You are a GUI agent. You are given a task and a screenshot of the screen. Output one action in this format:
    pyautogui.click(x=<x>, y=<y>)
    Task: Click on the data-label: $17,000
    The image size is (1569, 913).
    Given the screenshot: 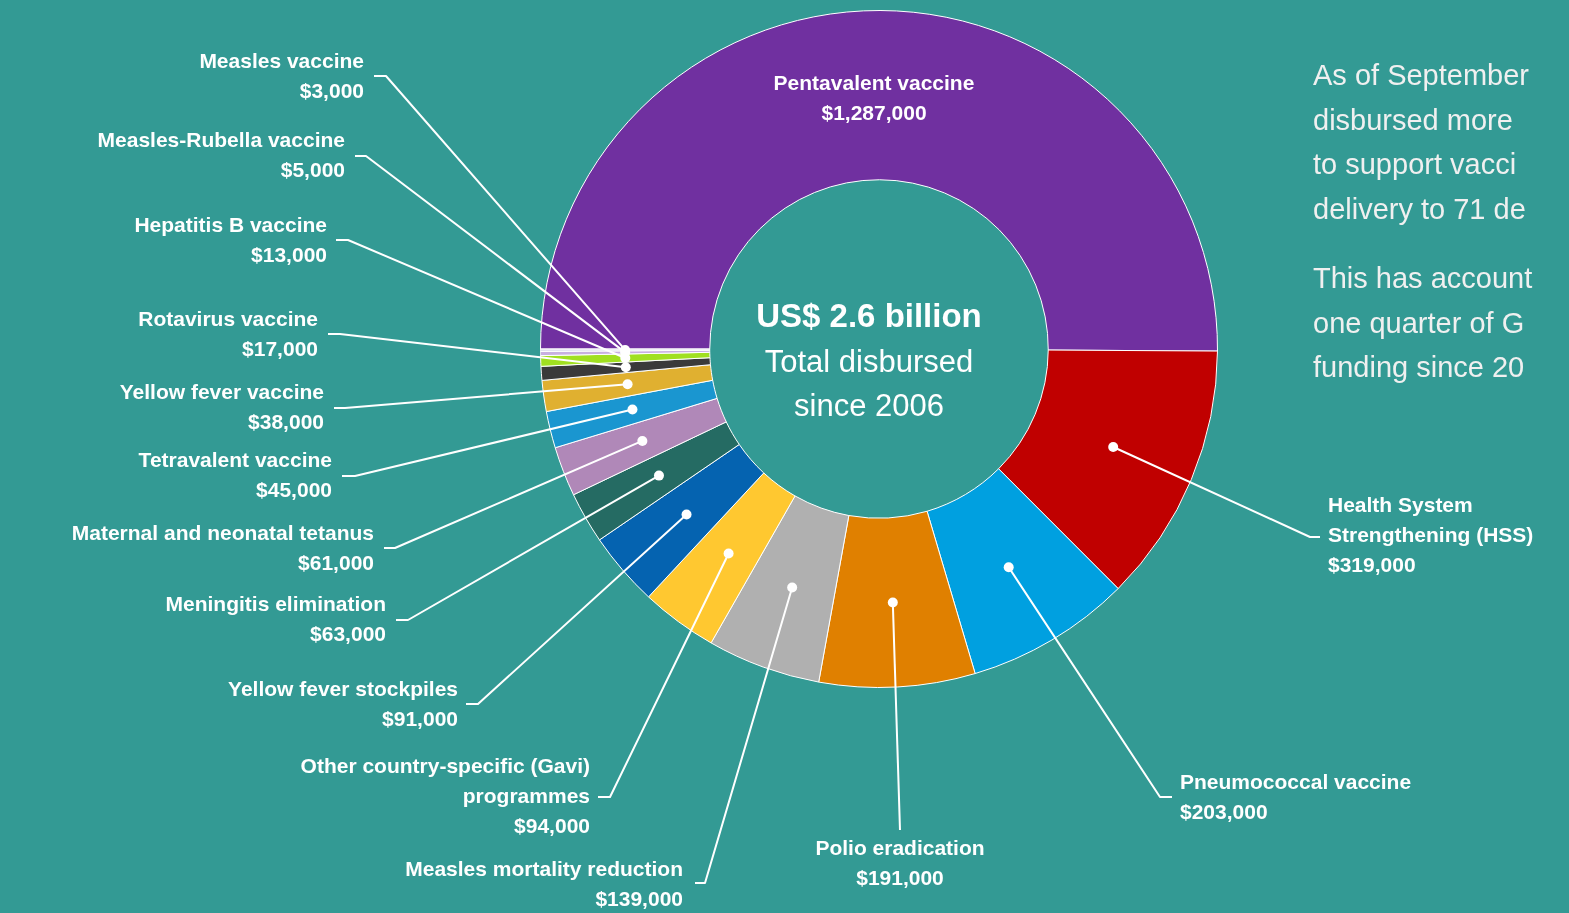 What is the action you would take?
    pyautogui.click(x=280, y=348)
    